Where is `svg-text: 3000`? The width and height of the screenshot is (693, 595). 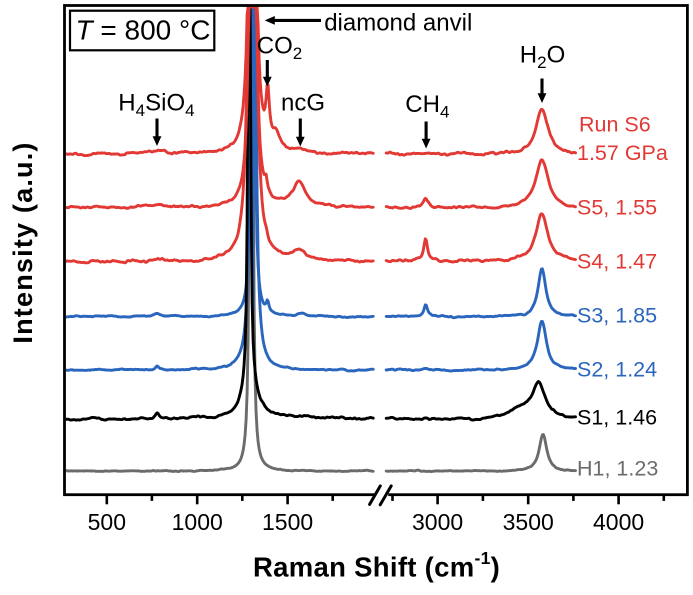
svg-text: 3000 is located at coordinates (437, 522).